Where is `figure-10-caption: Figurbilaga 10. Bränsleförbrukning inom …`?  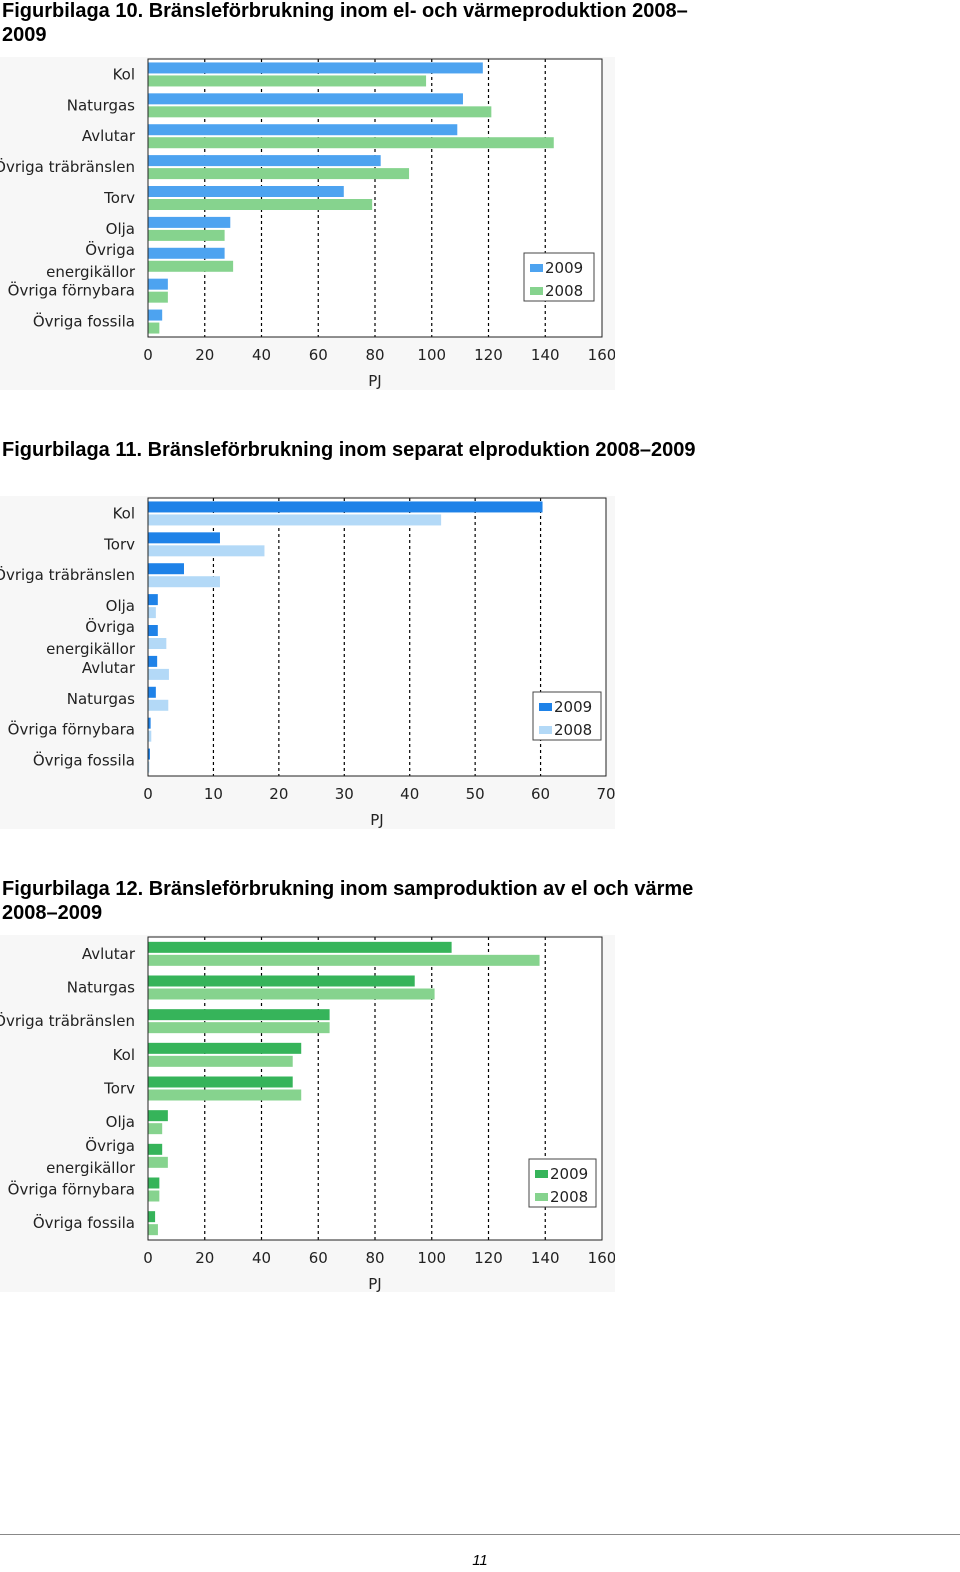 figure-10-caption: Figurbilaga 10. Bränsleförbrukning inom … is located at coordinates (345, 23).